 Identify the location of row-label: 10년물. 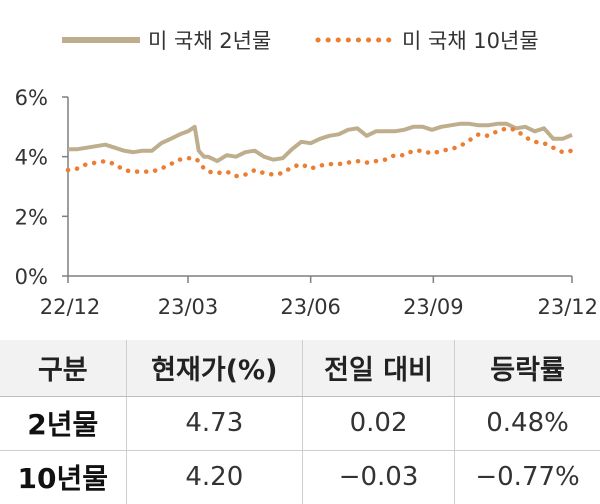
(63, 479).